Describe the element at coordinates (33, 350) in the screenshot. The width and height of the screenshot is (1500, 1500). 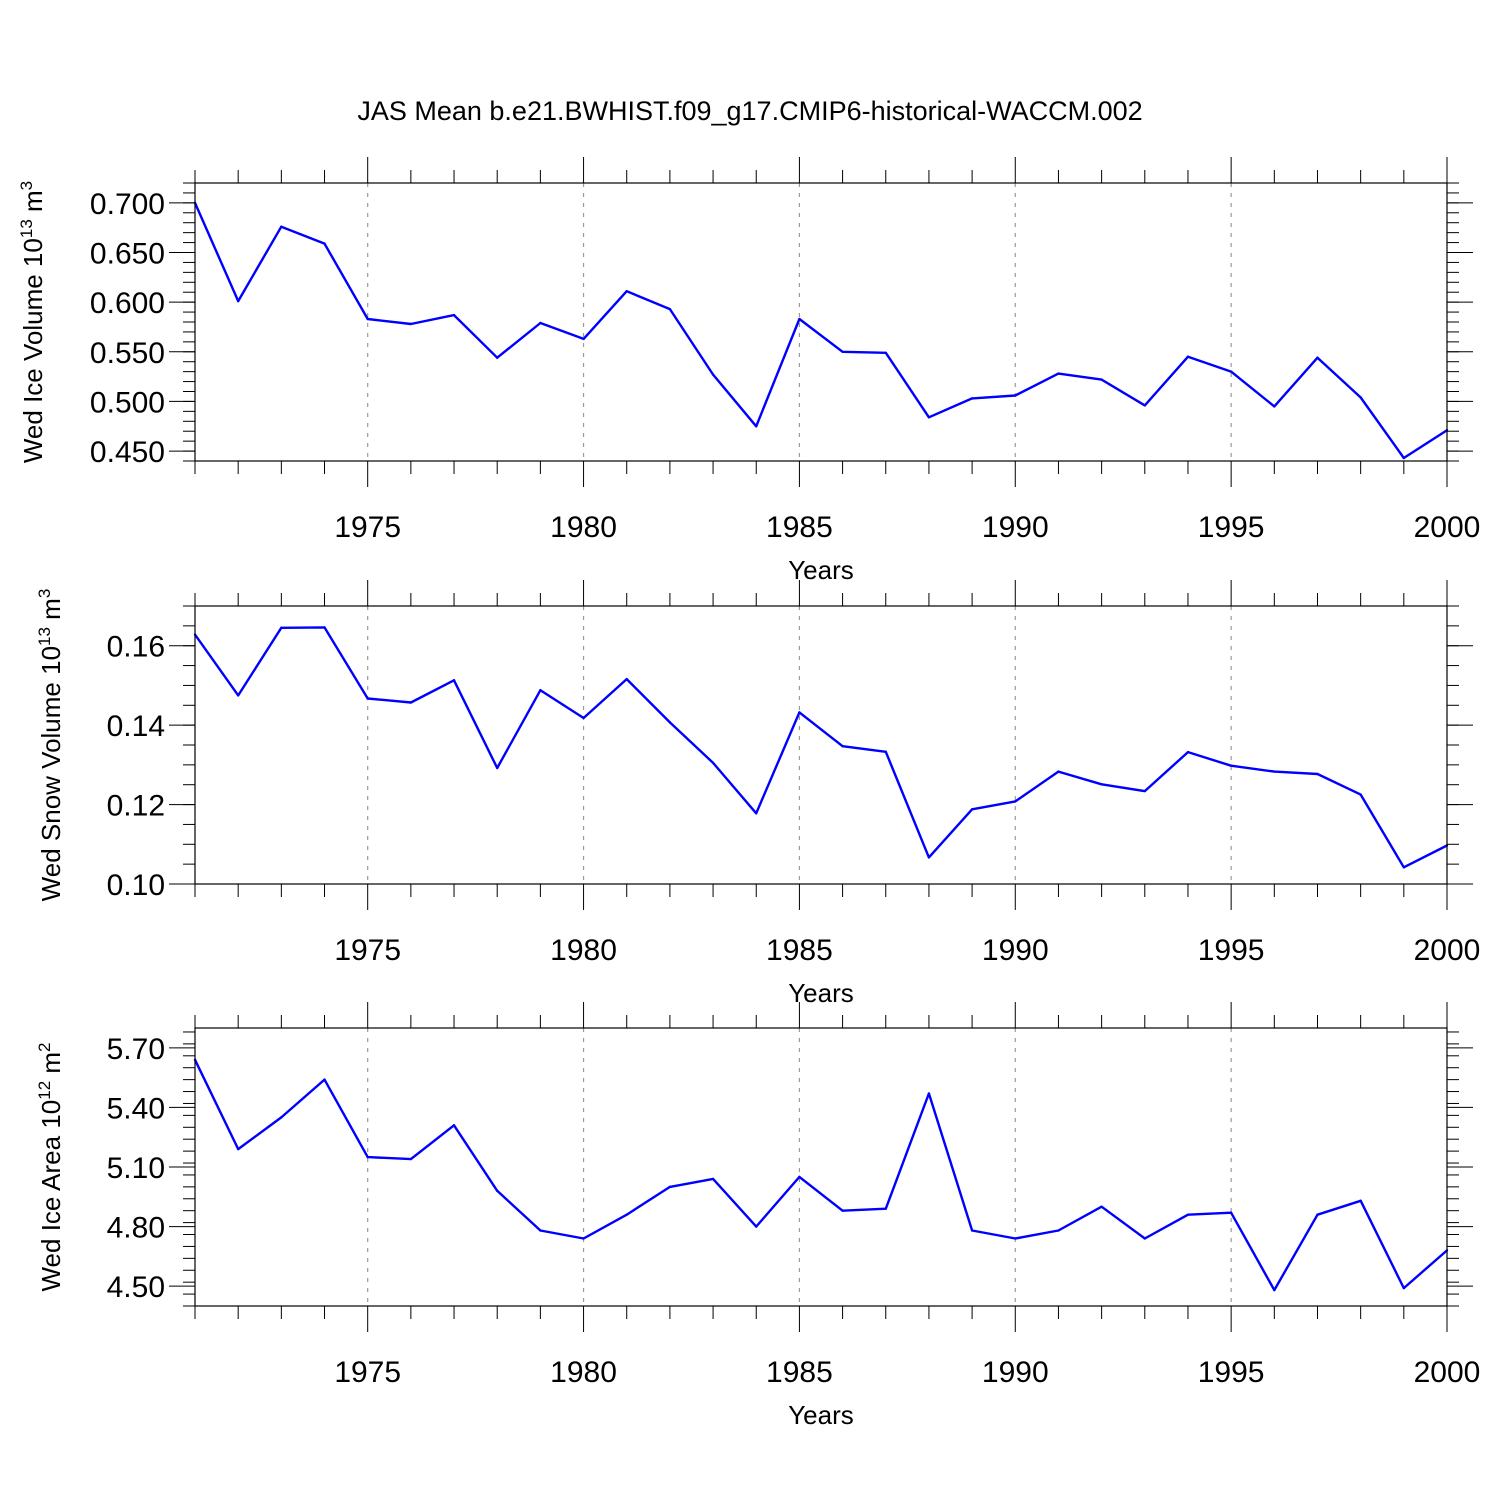
I see `y-axis-title-text: Wed Ice Volume 10` at that location.